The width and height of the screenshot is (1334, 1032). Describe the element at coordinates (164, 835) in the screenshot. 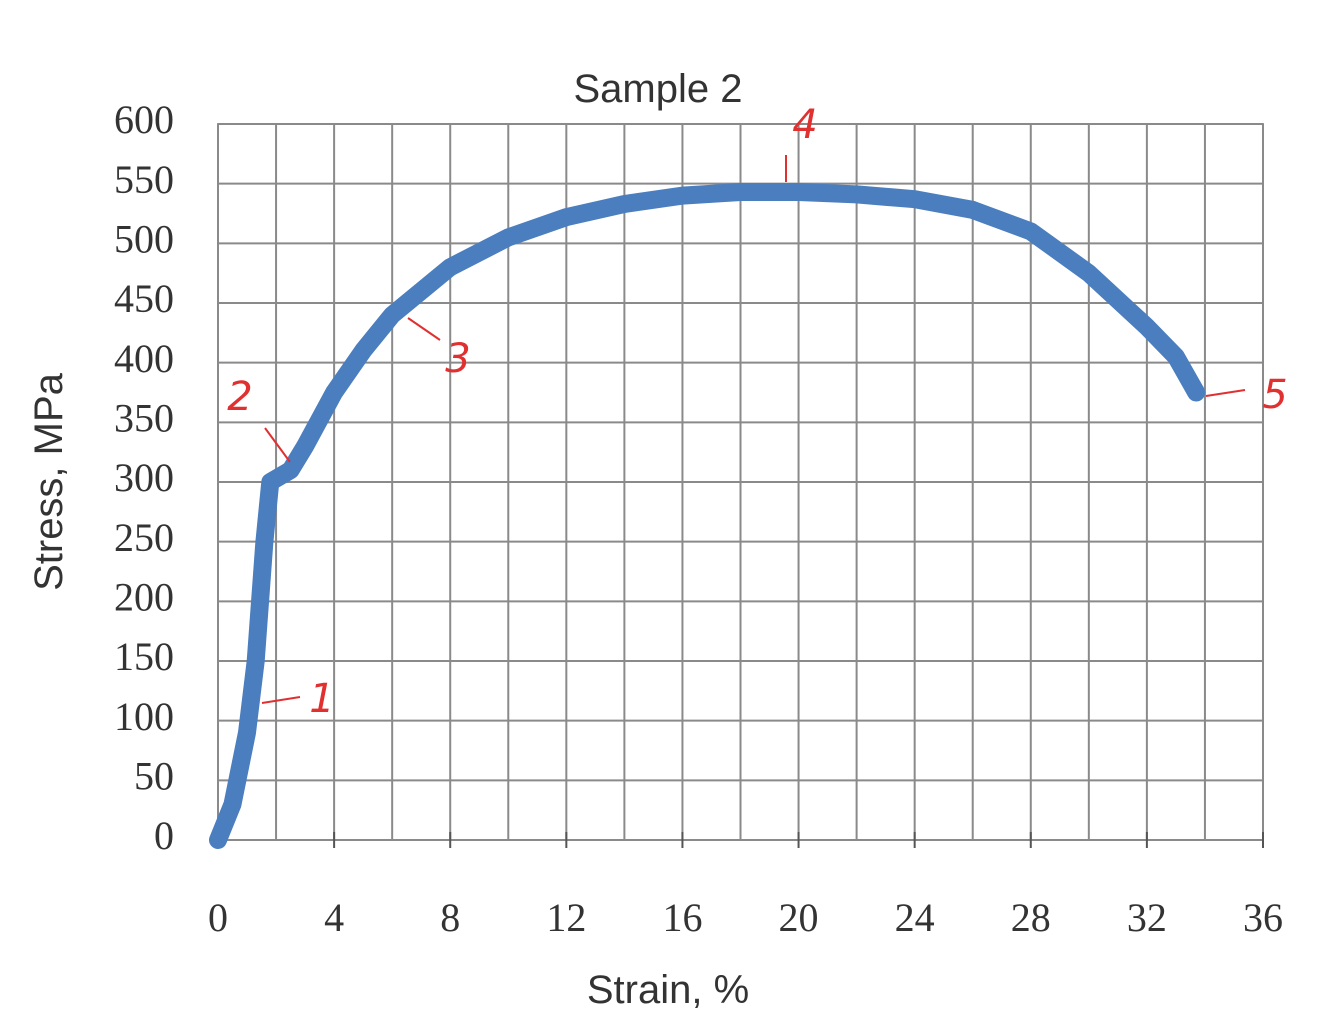

I see `y-tick-label: 0` at that location.